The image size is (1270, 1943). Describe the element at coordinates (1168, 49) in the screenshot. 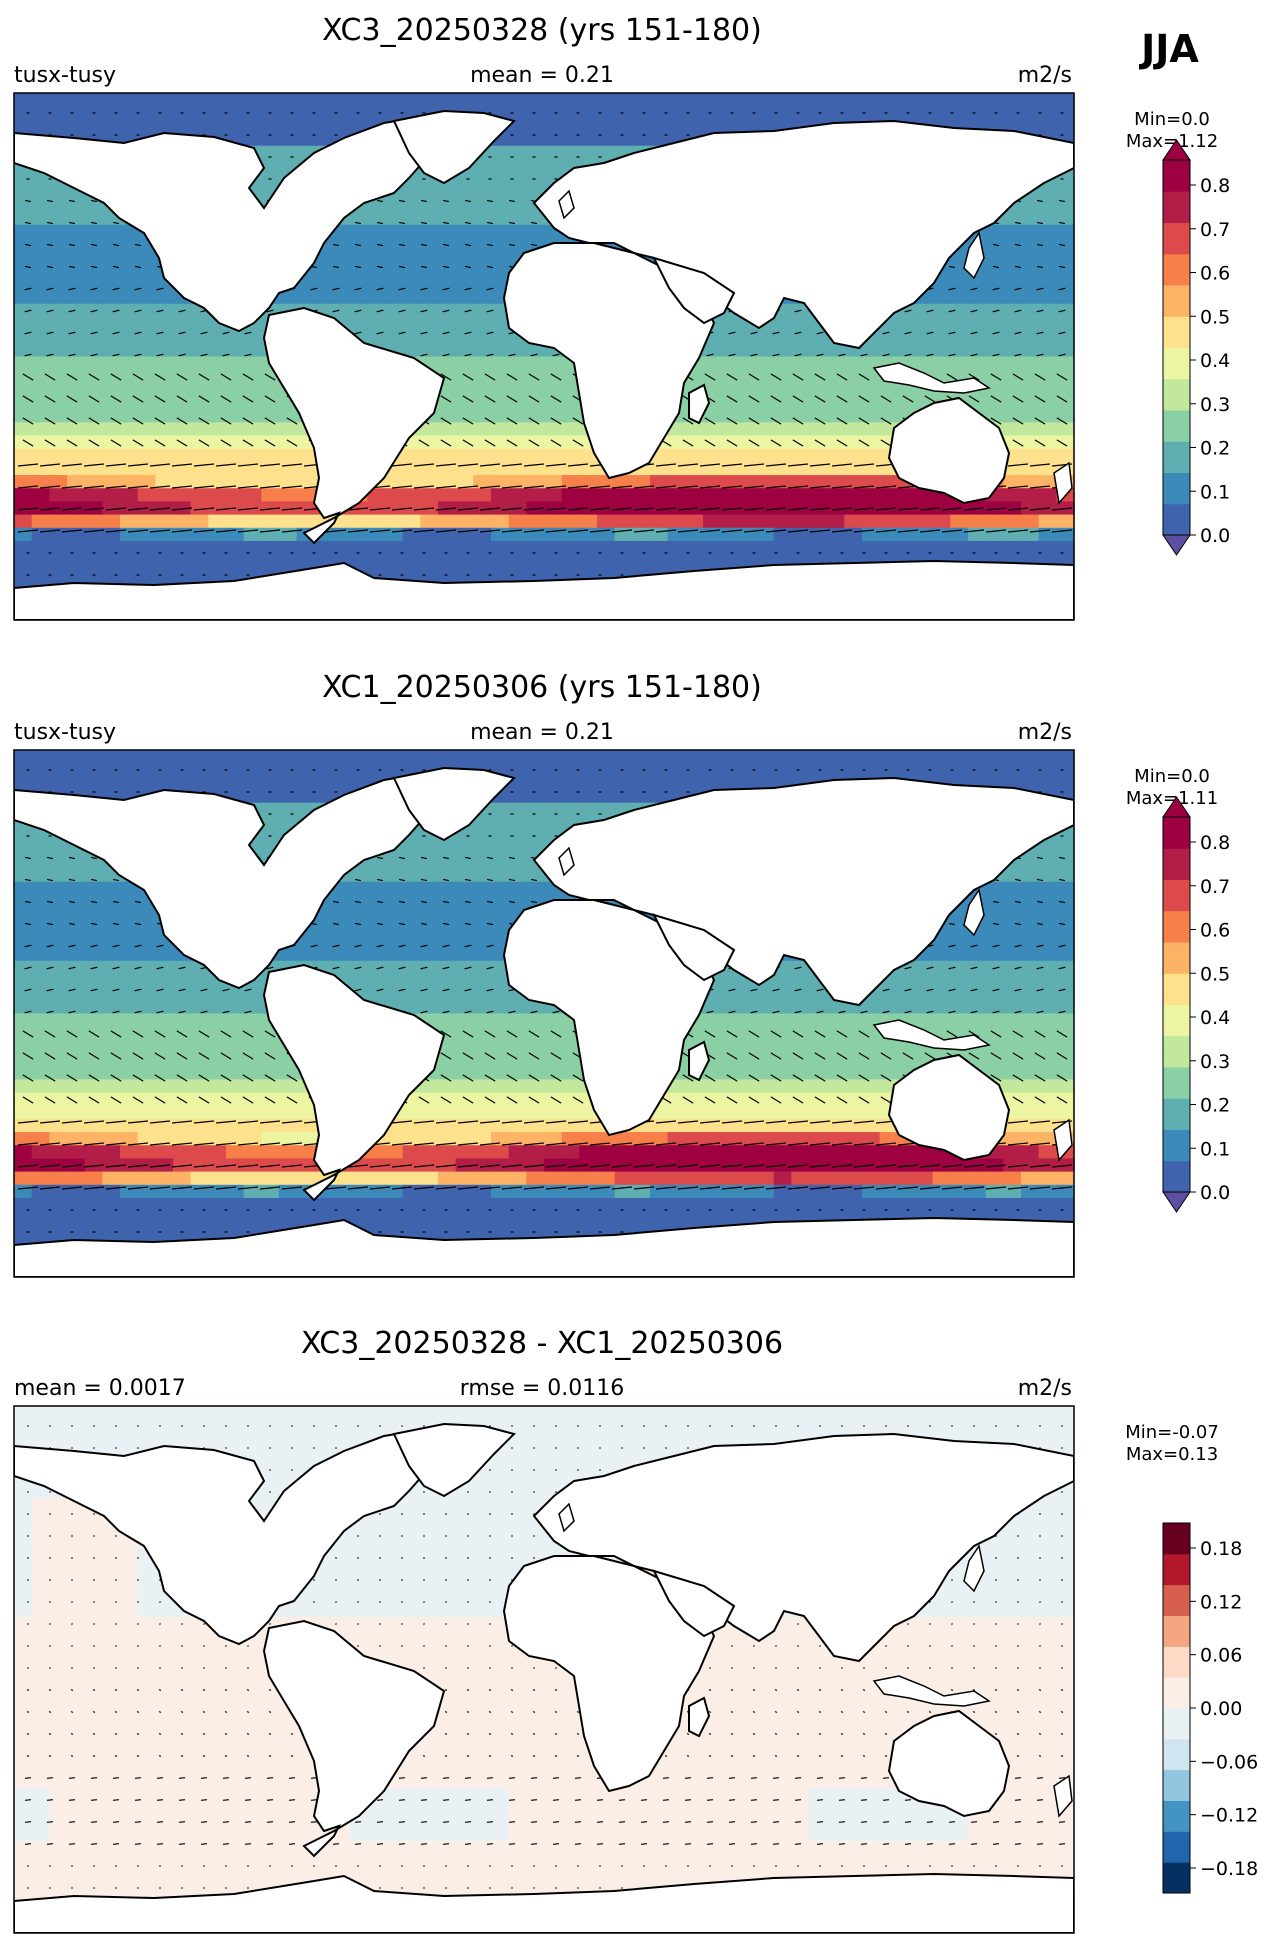

I see `season-label: JJA` at that location.